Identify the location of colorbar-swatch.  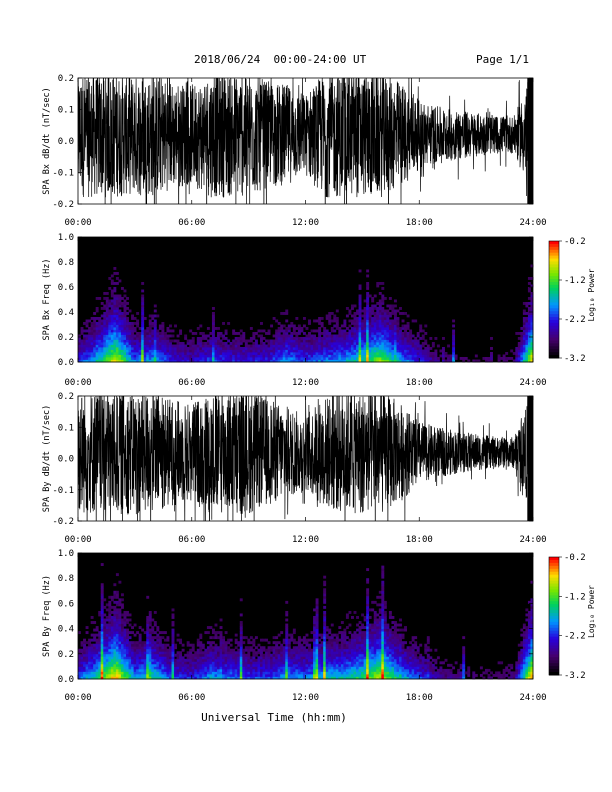
(554, 339).